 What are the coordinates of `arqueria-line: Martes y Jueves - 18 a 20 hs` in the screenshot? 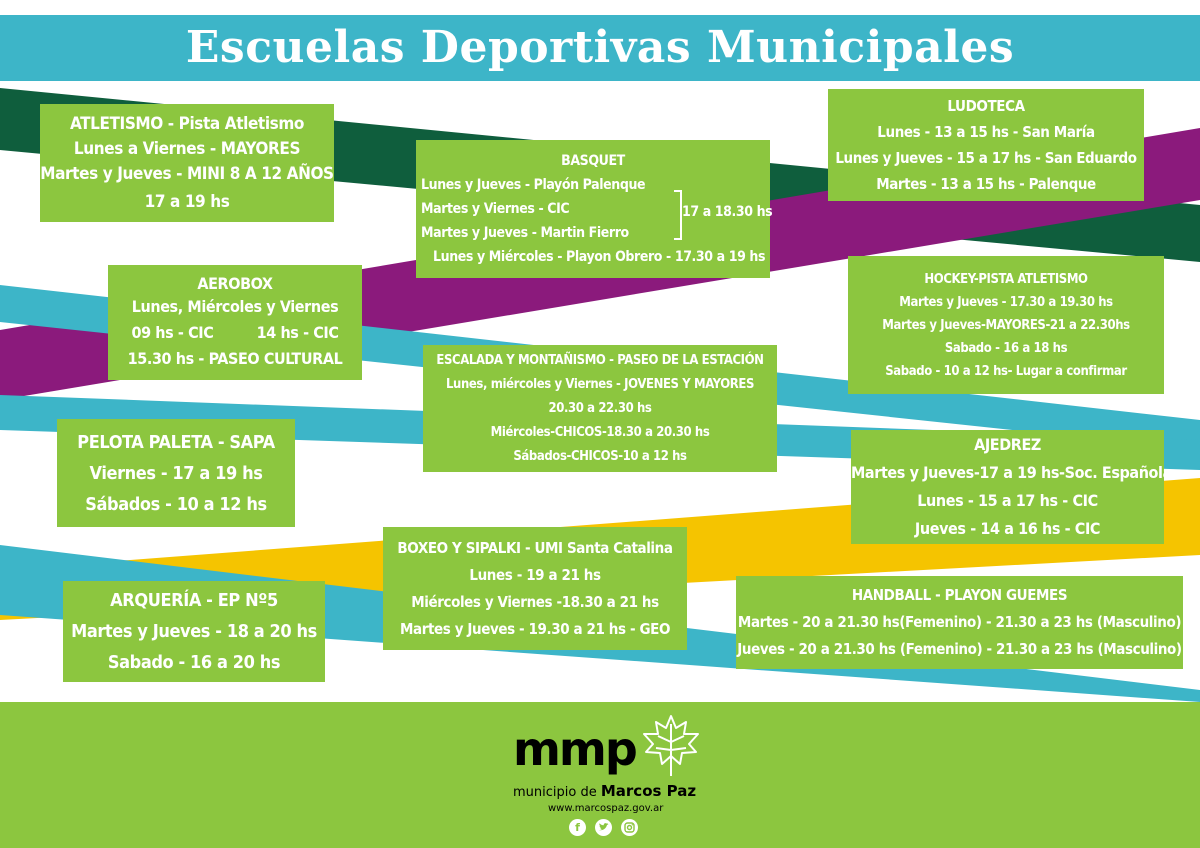 It's located at (194, 631).